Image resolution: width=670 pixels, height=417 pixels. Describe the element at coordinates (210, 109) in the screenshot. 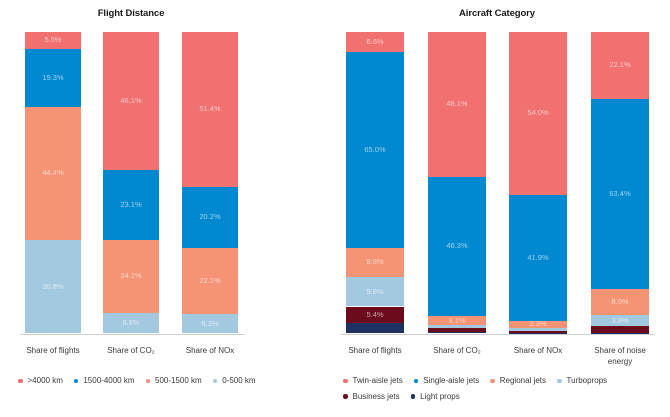

I see `data-label: 51.4%` at that location.